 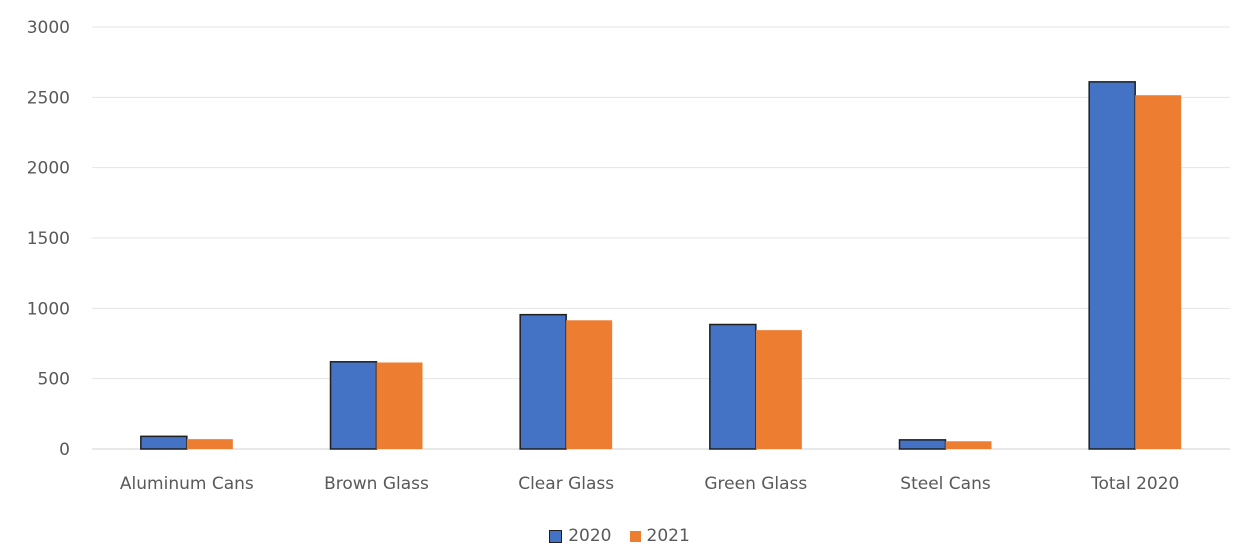 I want to click on bar-2021-brown-glass, so click(x=399, y=405).